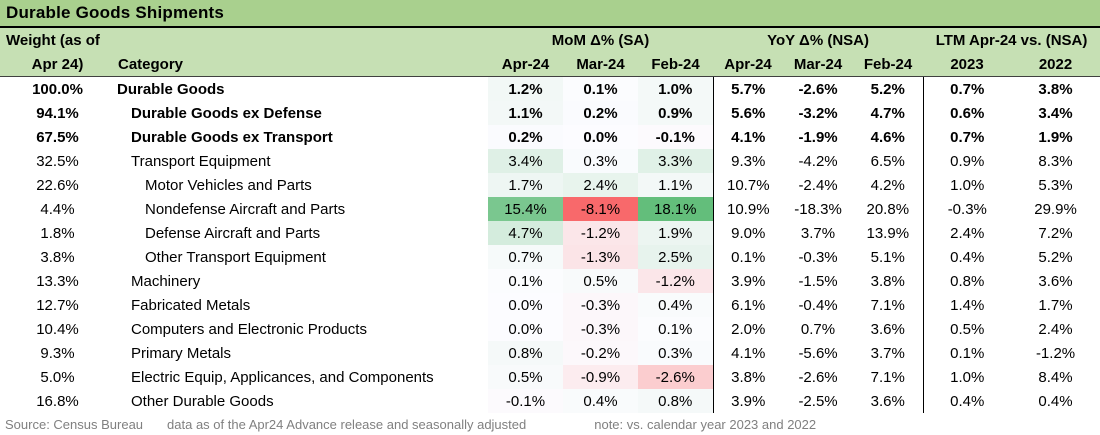  I want to click on category-cell: Other Durable Goods, so click(202, 401).